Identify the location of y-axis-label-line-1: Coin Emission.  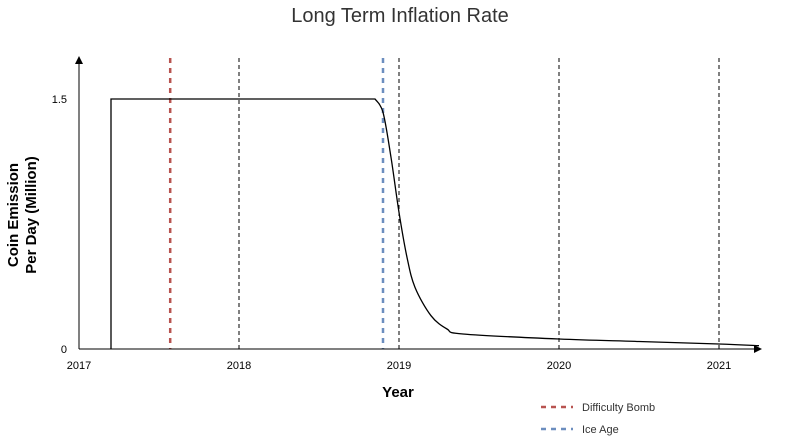
(13, 215).